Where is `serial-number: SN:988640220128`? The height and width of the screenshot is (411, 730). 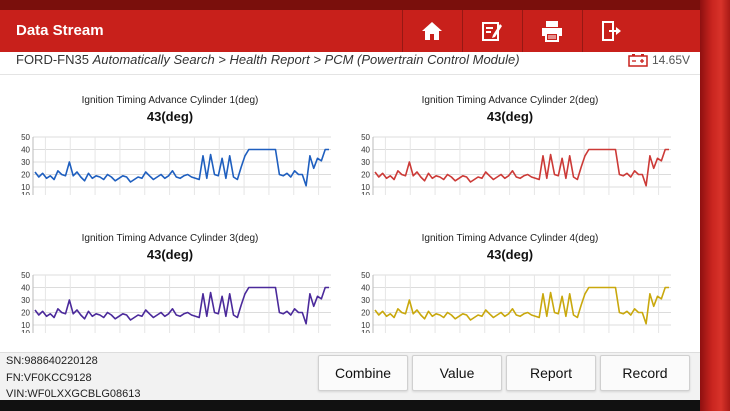
serial-number: SN:988640220128 is located at coordinates (52, 361).